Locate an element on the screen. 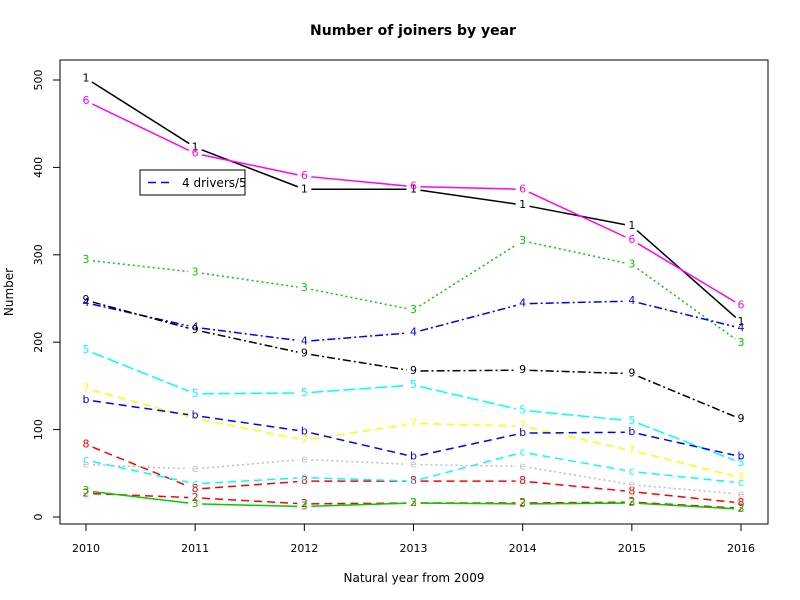  legend-box is located at coordinates (192, 182).